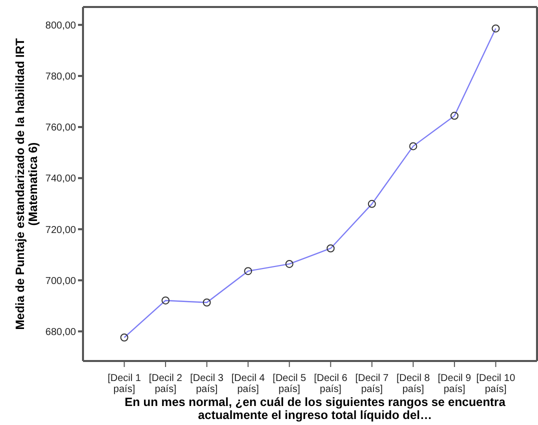  What do you see at coordinates (413, 384) in the screenshot?
I see `x-tick-label: [Decil 8 país]` at bounding box center [413, 384].